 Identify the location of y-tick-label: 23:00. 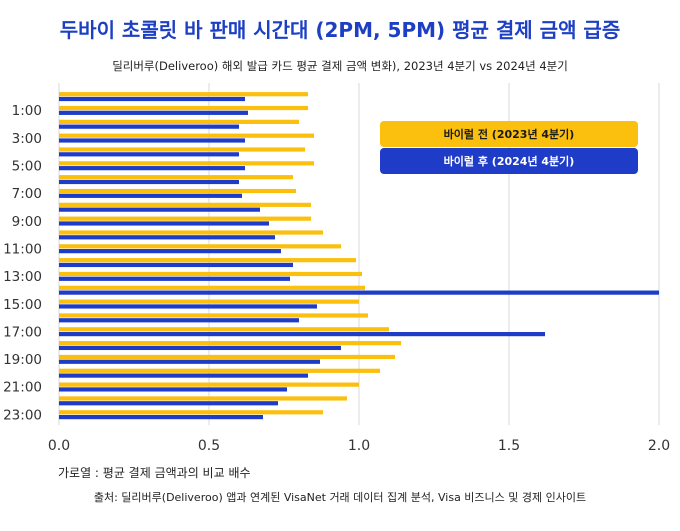
(22, 415).